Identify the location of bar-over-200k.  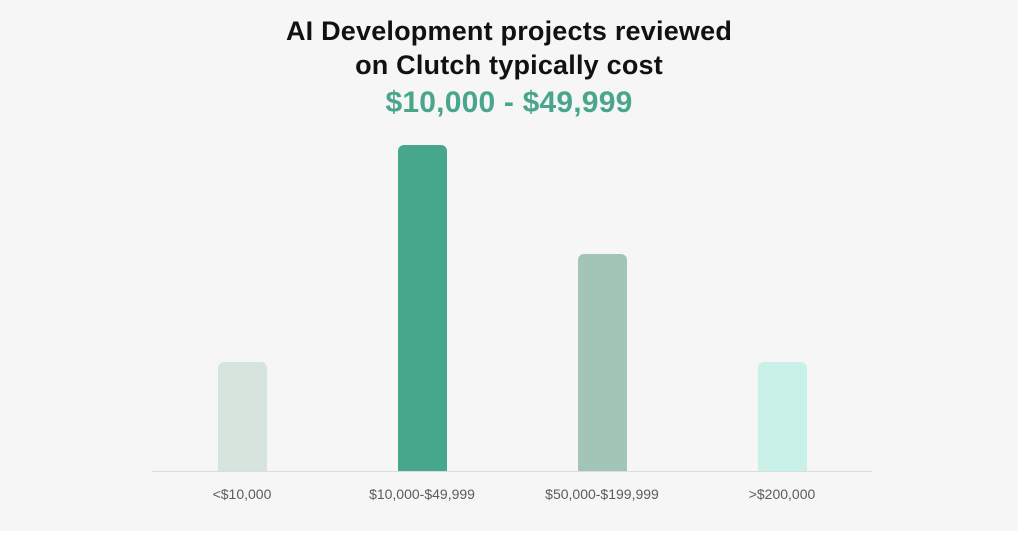
(782, 416).